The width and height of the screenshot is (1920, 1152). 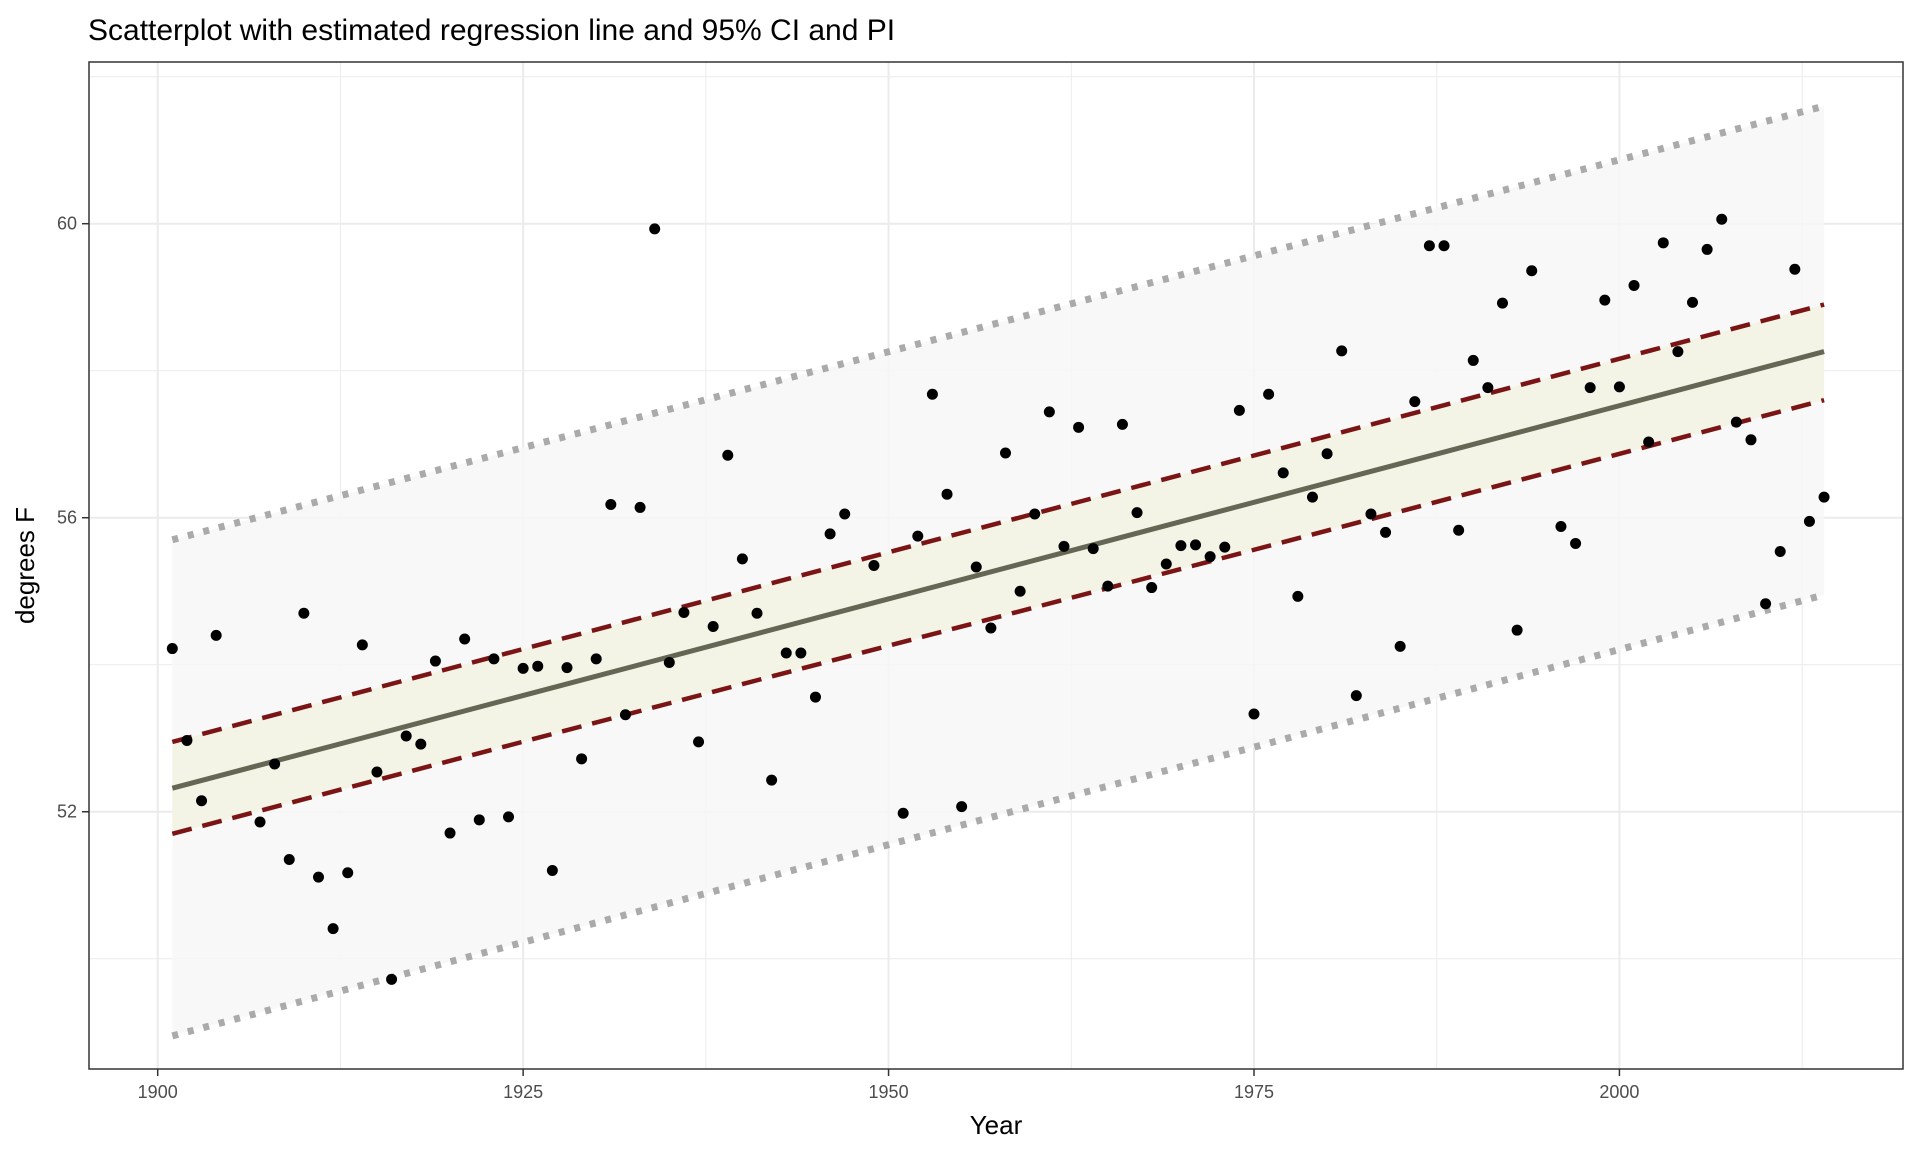 I want to click on y-tick-label: 52, so click(x=67, y=812).